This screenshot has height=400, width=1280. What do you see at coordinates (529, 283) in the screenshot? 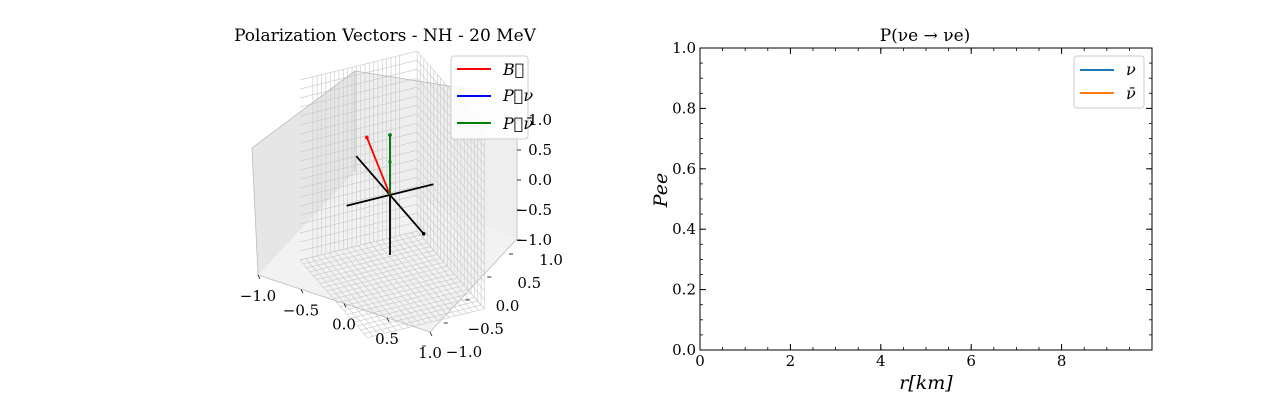
I see `y-tick-label: 0.5` at bounding box center [529, 283].